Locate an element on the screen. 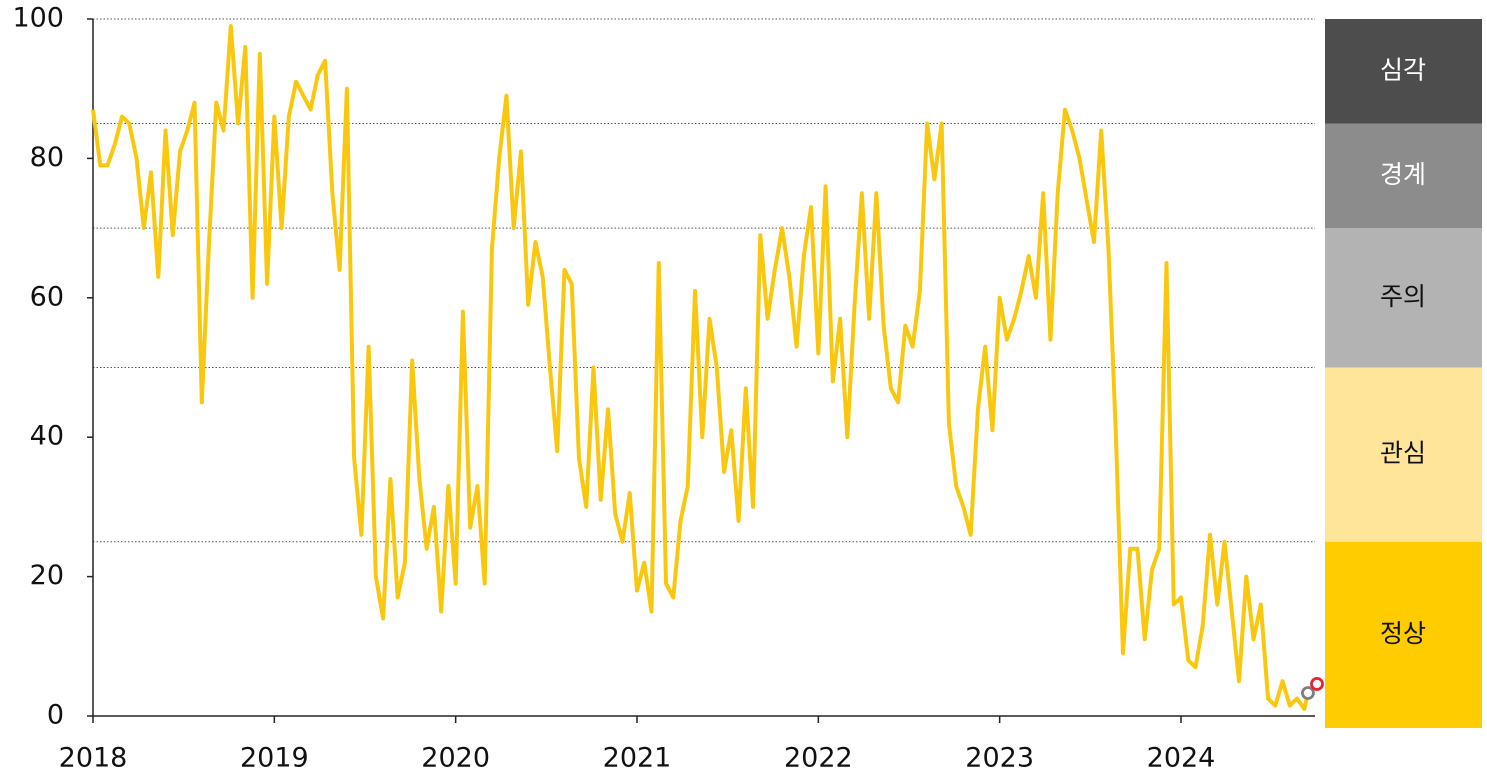  band-label: 정상 is located at coordinates (1403, 633).